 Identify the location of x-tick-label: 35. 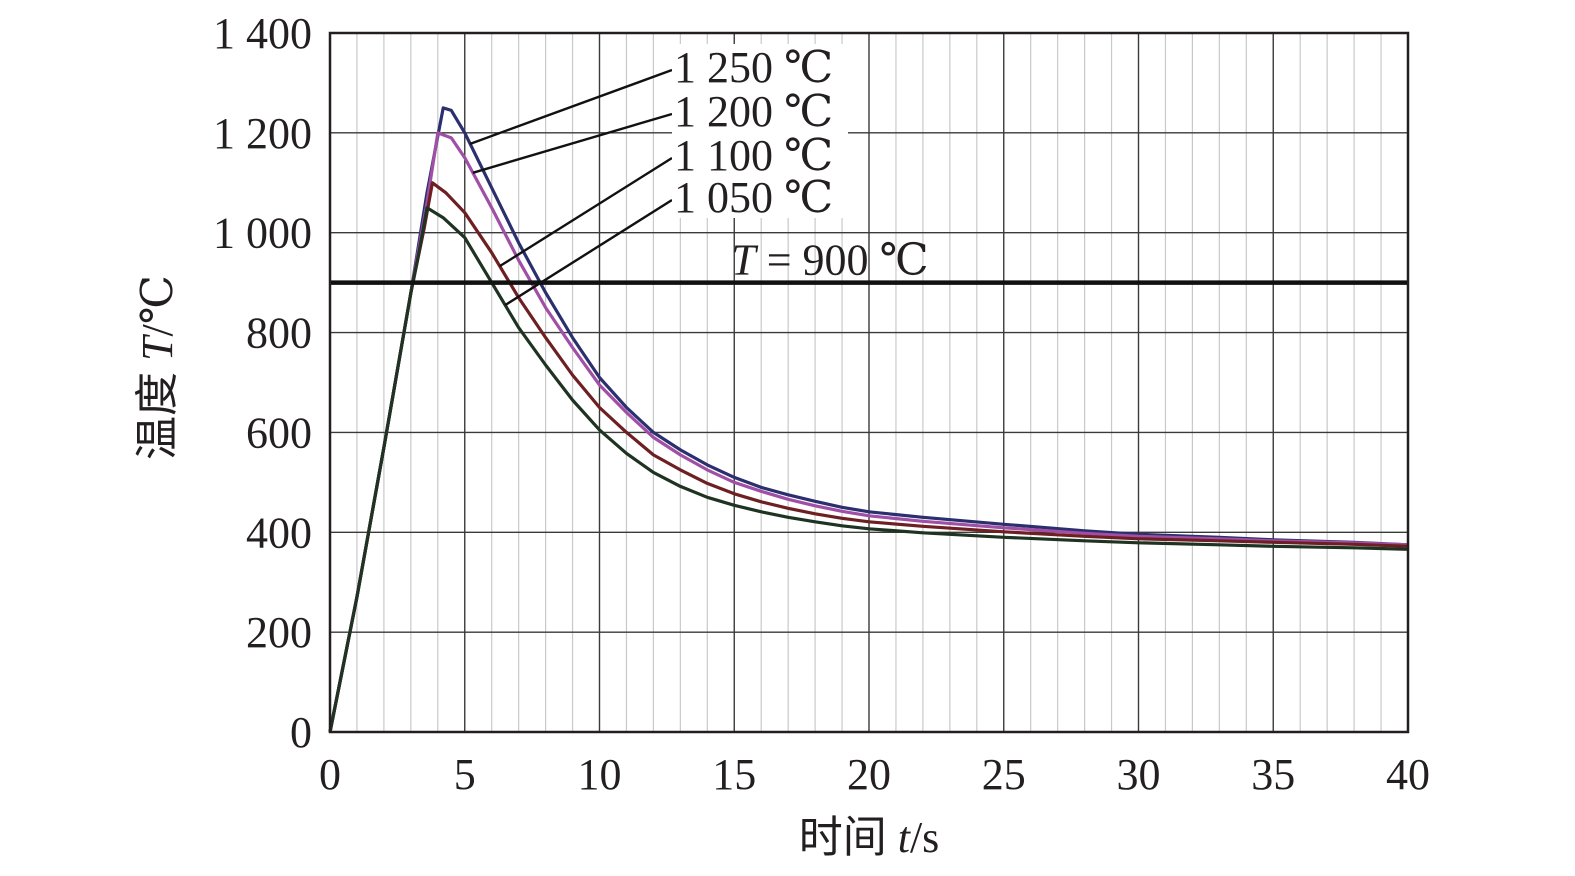
(1273, 774).